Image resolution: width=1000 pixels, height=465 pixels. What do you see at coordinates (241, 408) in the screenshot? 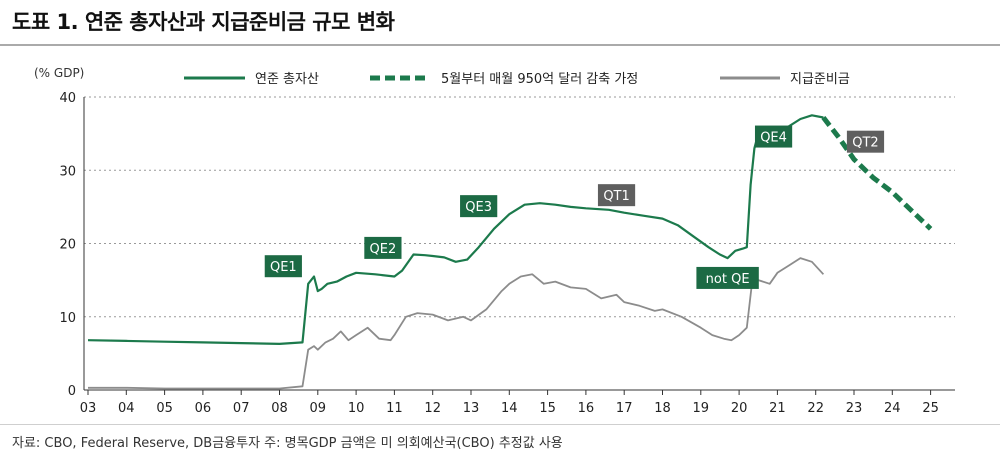
I see `x-tick-label: 07` at bounding box center [241, 408].